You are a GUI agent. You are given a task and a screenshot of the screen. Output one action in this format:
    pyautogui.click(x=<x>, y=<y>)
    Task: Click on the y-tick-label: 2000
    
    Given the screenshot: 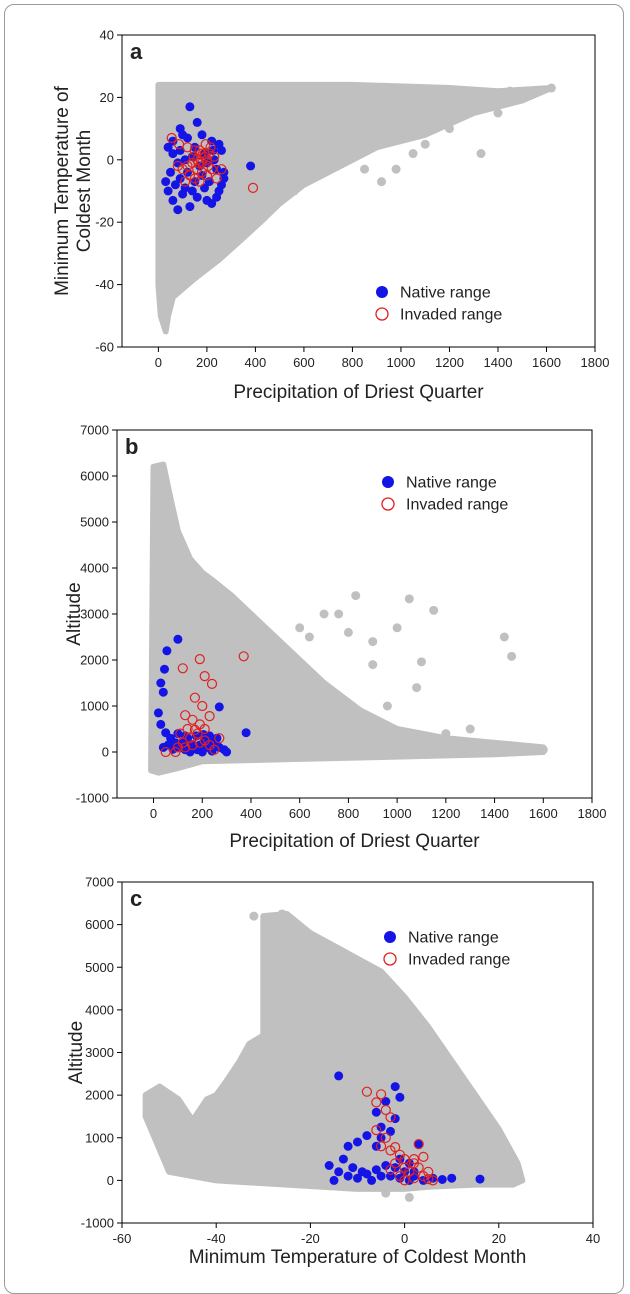 What is the action you would take?
    pyautogui.click(x=99, y=1095)
    